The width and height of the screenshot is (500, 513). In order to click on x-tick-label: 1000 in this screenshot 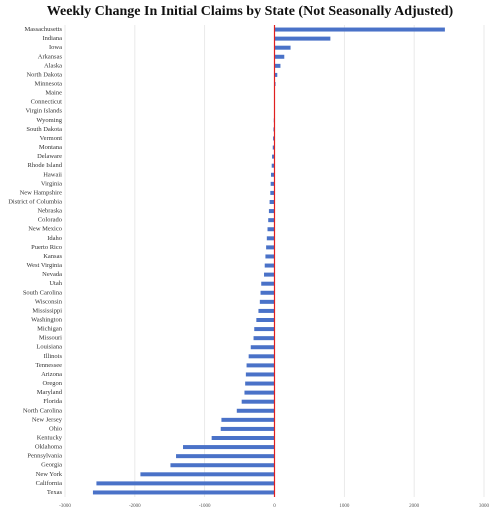, I will do `click(344, 506)`.